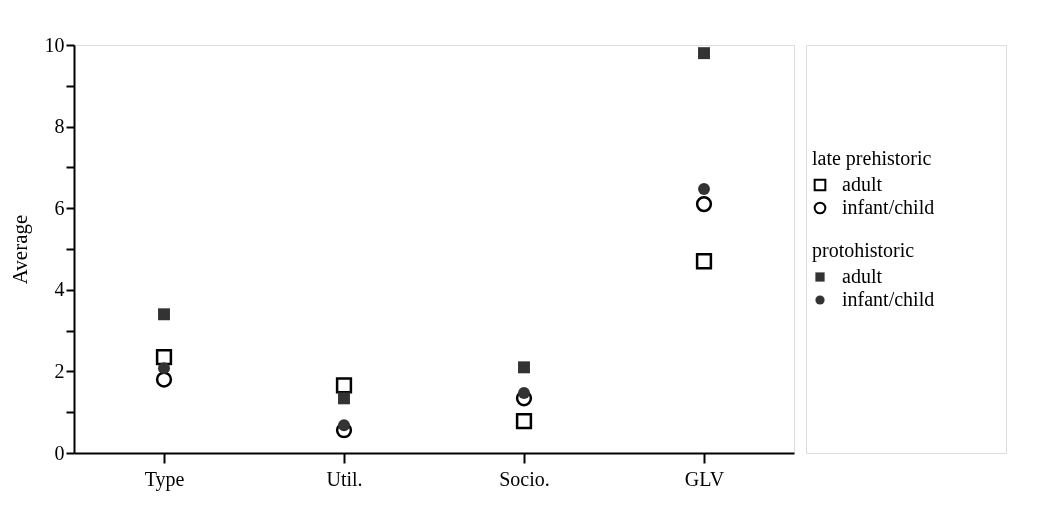 Image resolution: width=1052 pixels, height=509 pixels. Describe the element at coordinates (524, 478) in the screenshot. I see `x-tick-label: Socio.` at that location.